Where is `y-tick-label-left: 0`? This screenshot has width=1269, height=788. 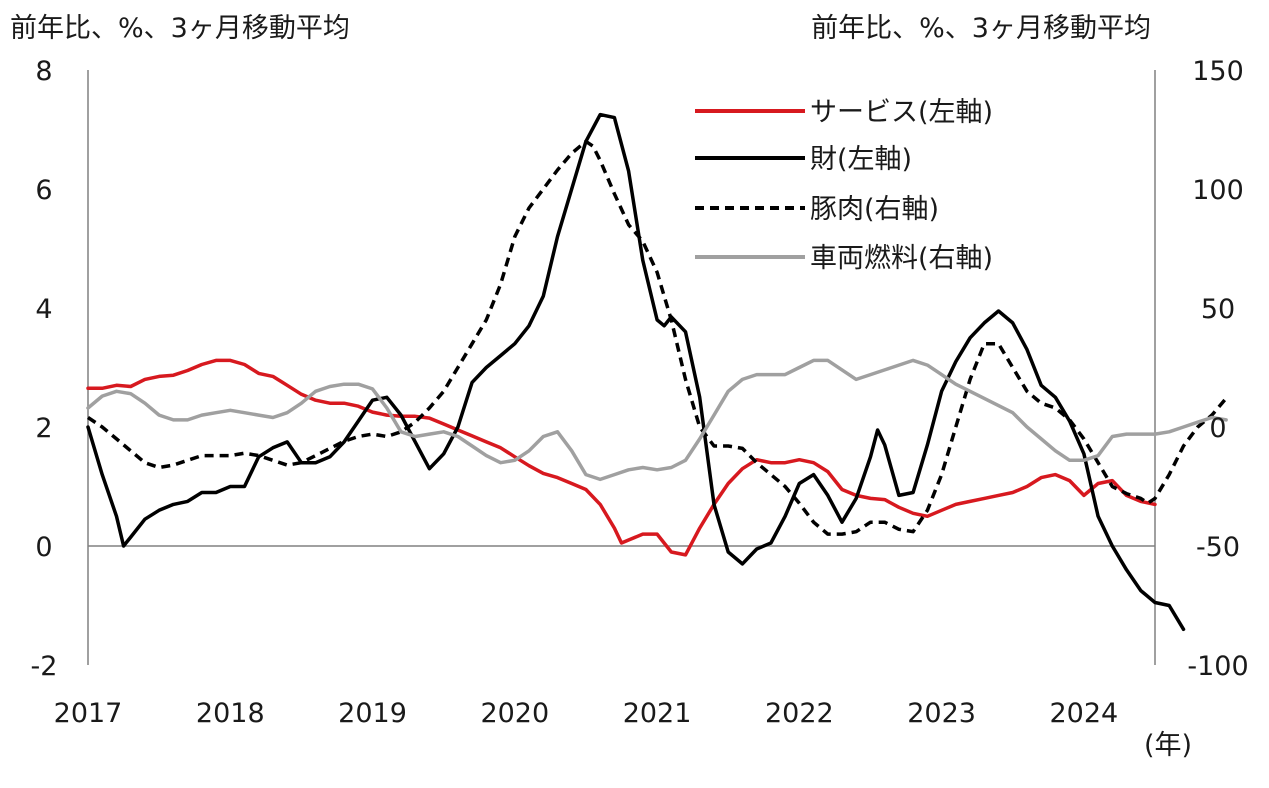
y-tick-label-left: 0 is located at coordinates (43, 547).